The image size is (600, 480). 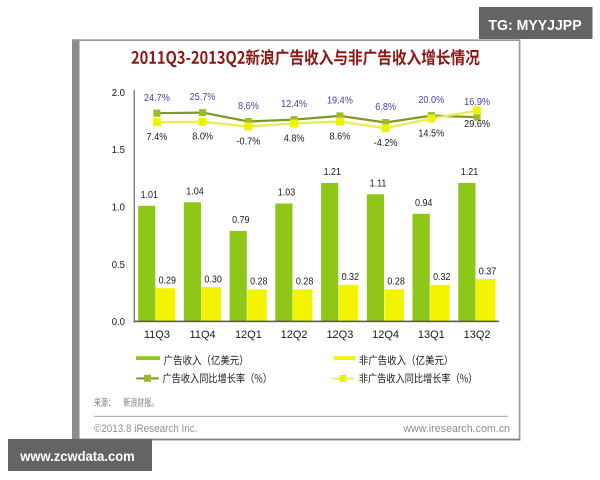 I want to click on svg-text: 12.4%, so click(x=294, y=105).